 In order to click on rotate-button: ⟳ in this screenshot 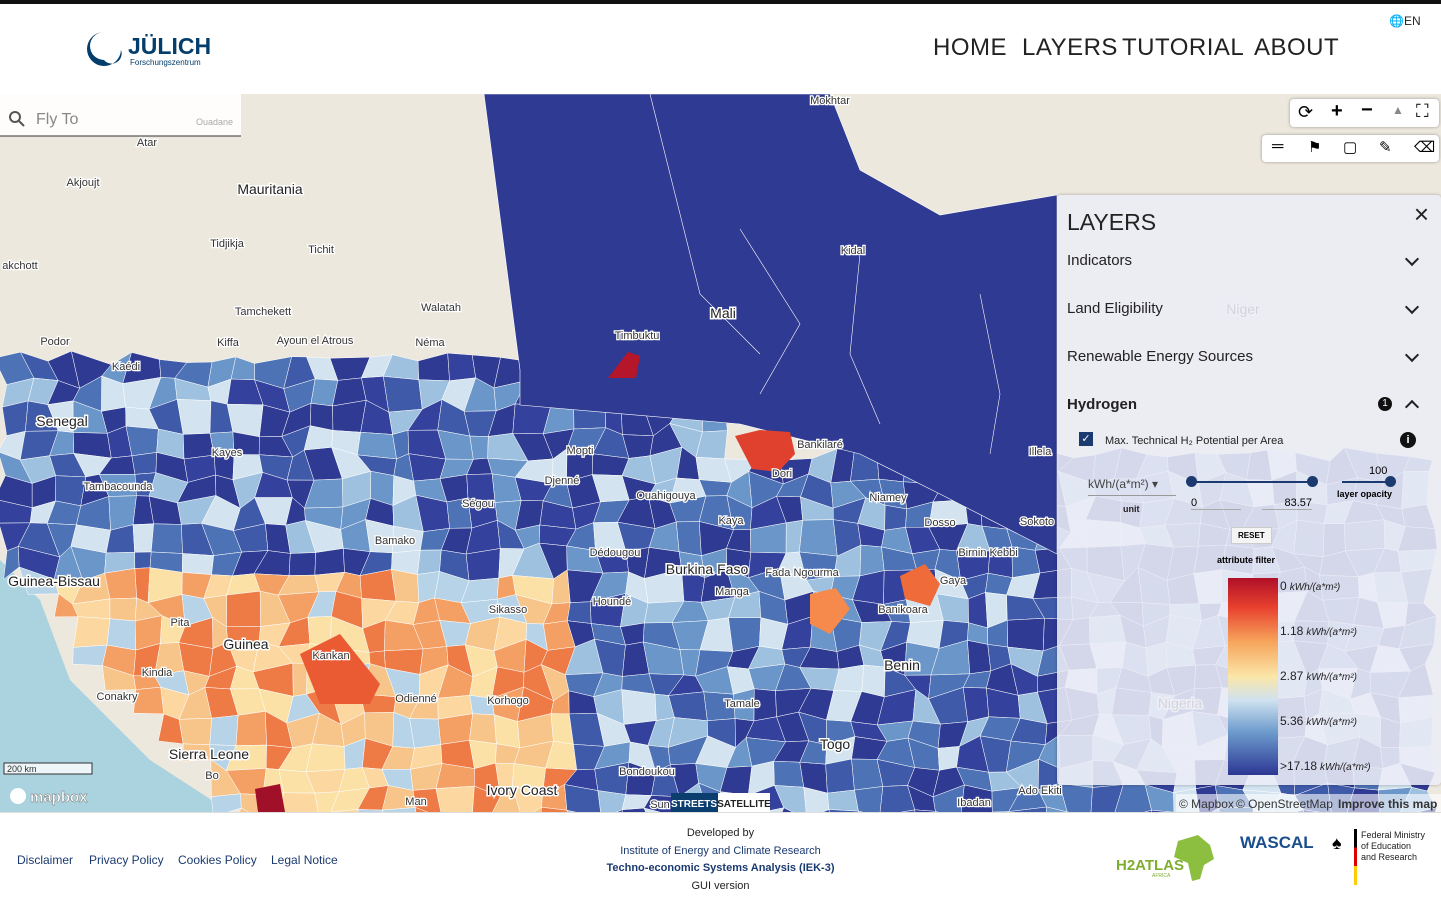, I will do `click(1305, 112)`.